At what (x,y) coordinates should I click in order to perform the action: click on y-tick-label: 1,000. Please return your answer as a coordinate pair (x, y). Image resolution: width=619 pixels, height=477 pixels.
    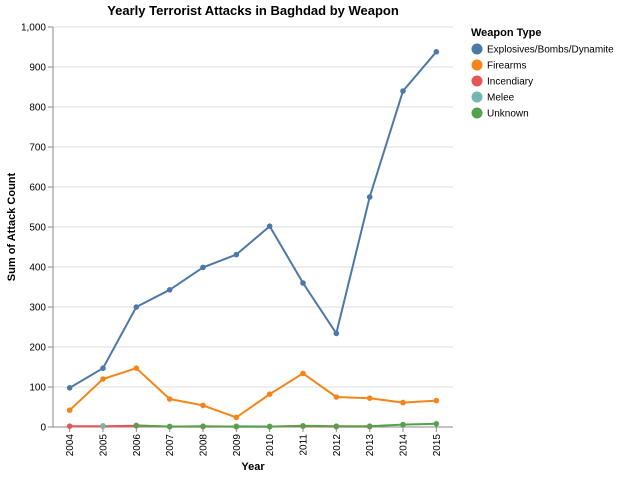
    Looking at the image, I should click on (33, 28).